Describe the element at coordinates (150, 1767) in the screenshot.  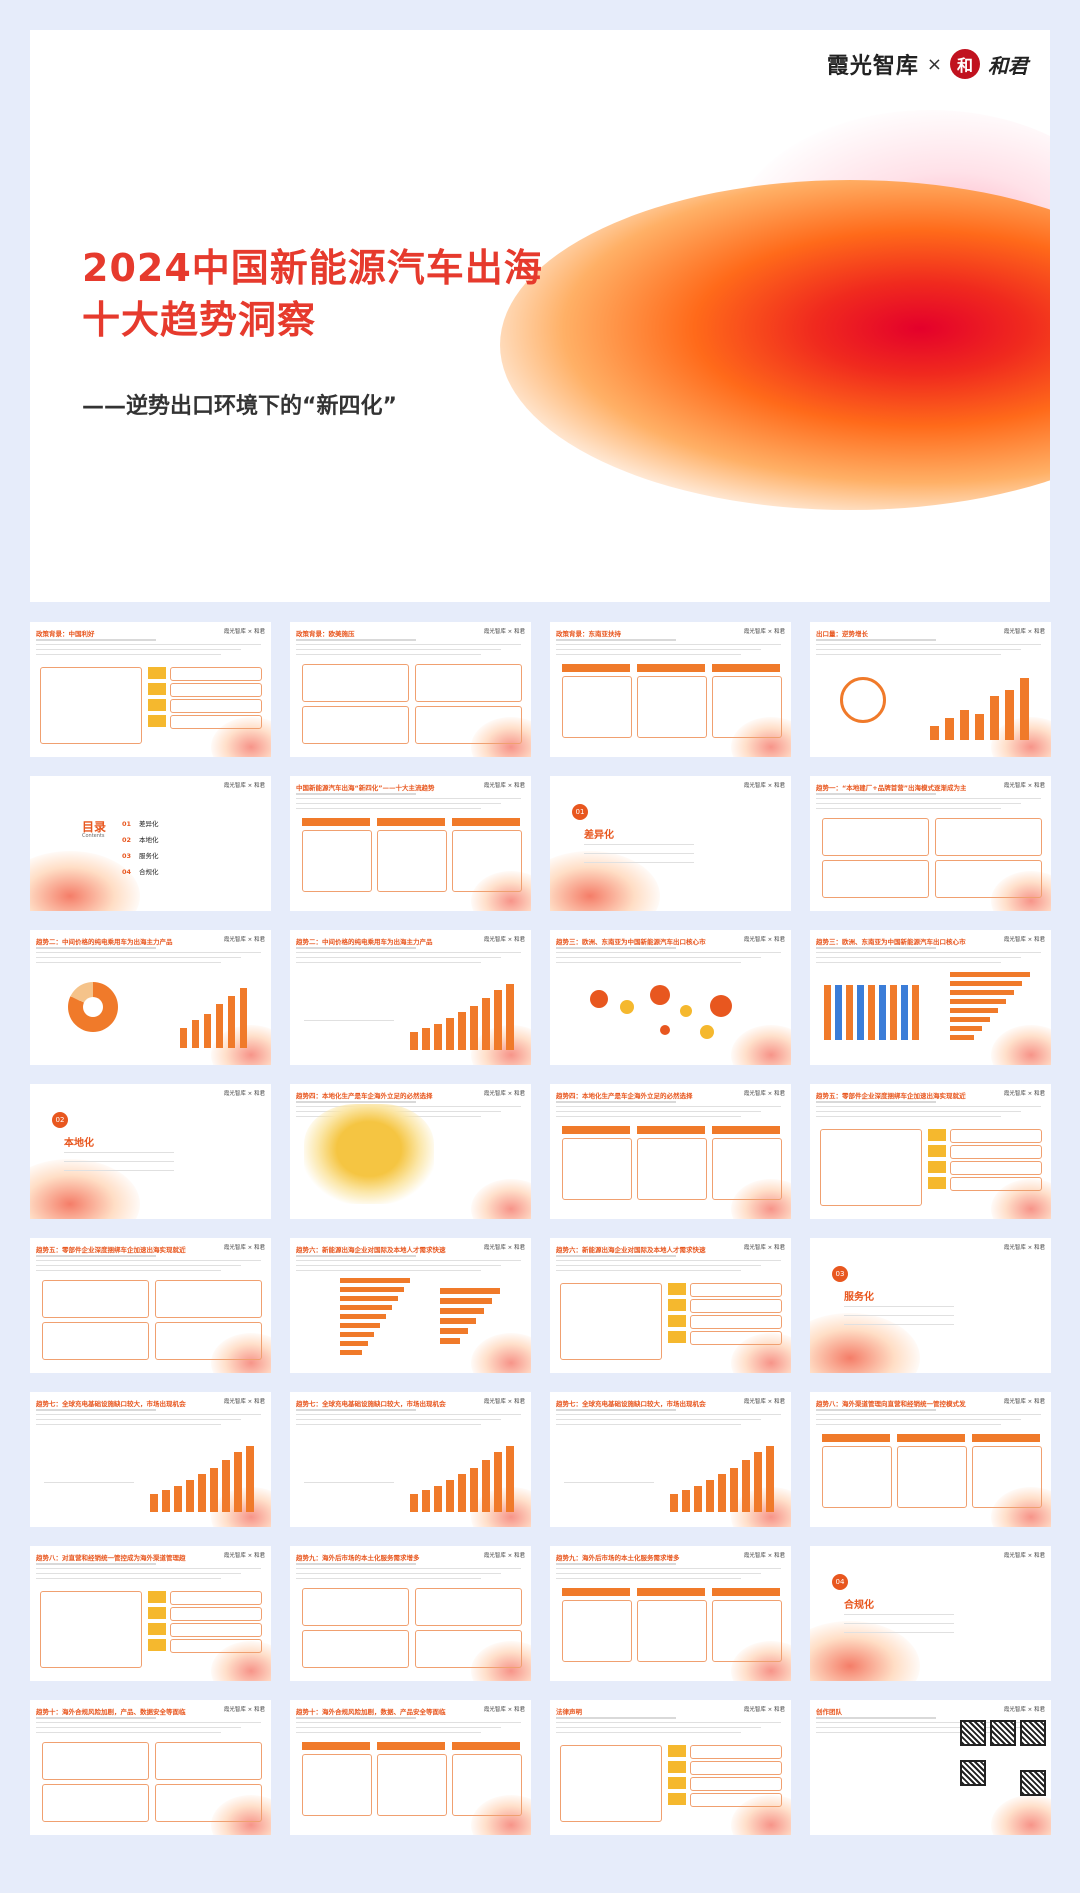
I see `slide-thumbnail: 趋势十：海外合规风险加剧，产品、数据安全等面临风险 霞光智库 × 和君` at that location.